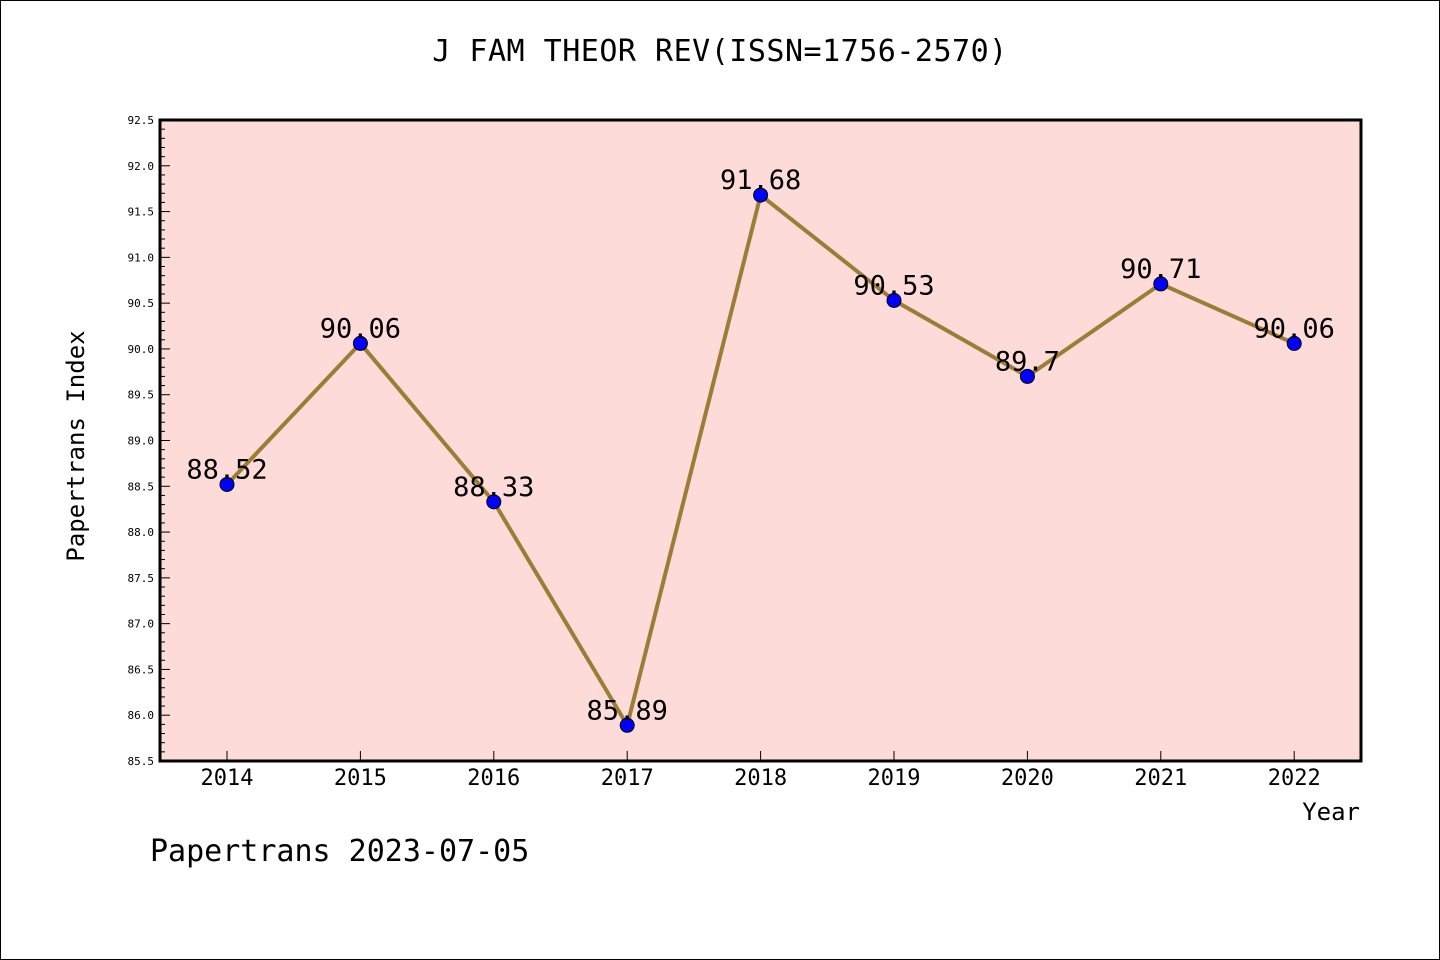  What do you see at coordinates (1294, 778) in the screenshot?
I see `x-tick-label: 2022` at bounding box center [1294, 778].